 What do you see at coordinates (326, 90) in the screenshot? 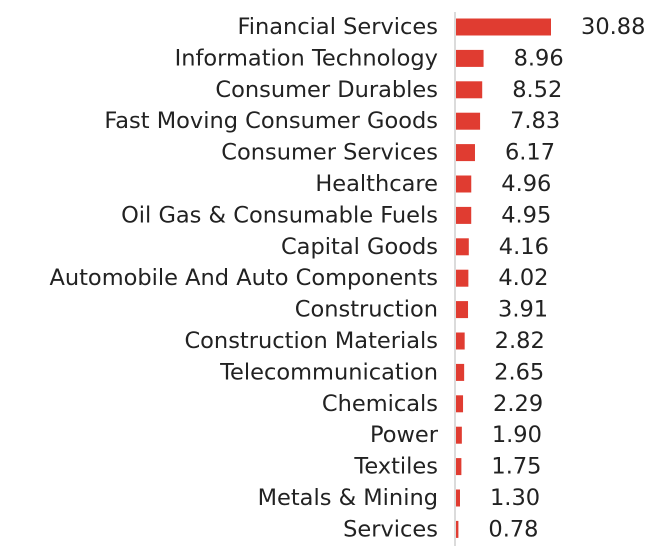
I see `category-label: Consumer Durables` at bounding box center [326, 90].